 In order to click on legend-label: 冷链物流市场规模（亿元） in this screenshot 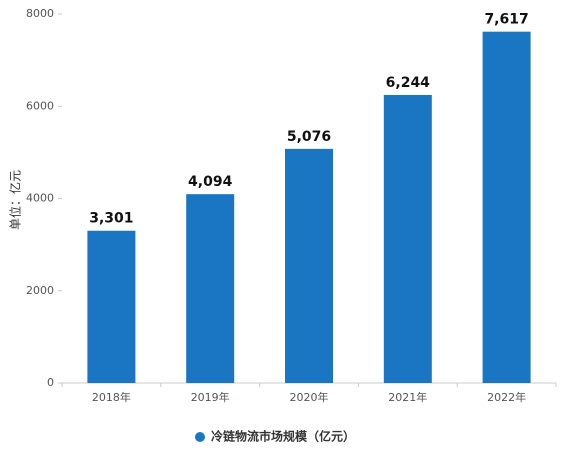, I will do `click(283, 436)`.